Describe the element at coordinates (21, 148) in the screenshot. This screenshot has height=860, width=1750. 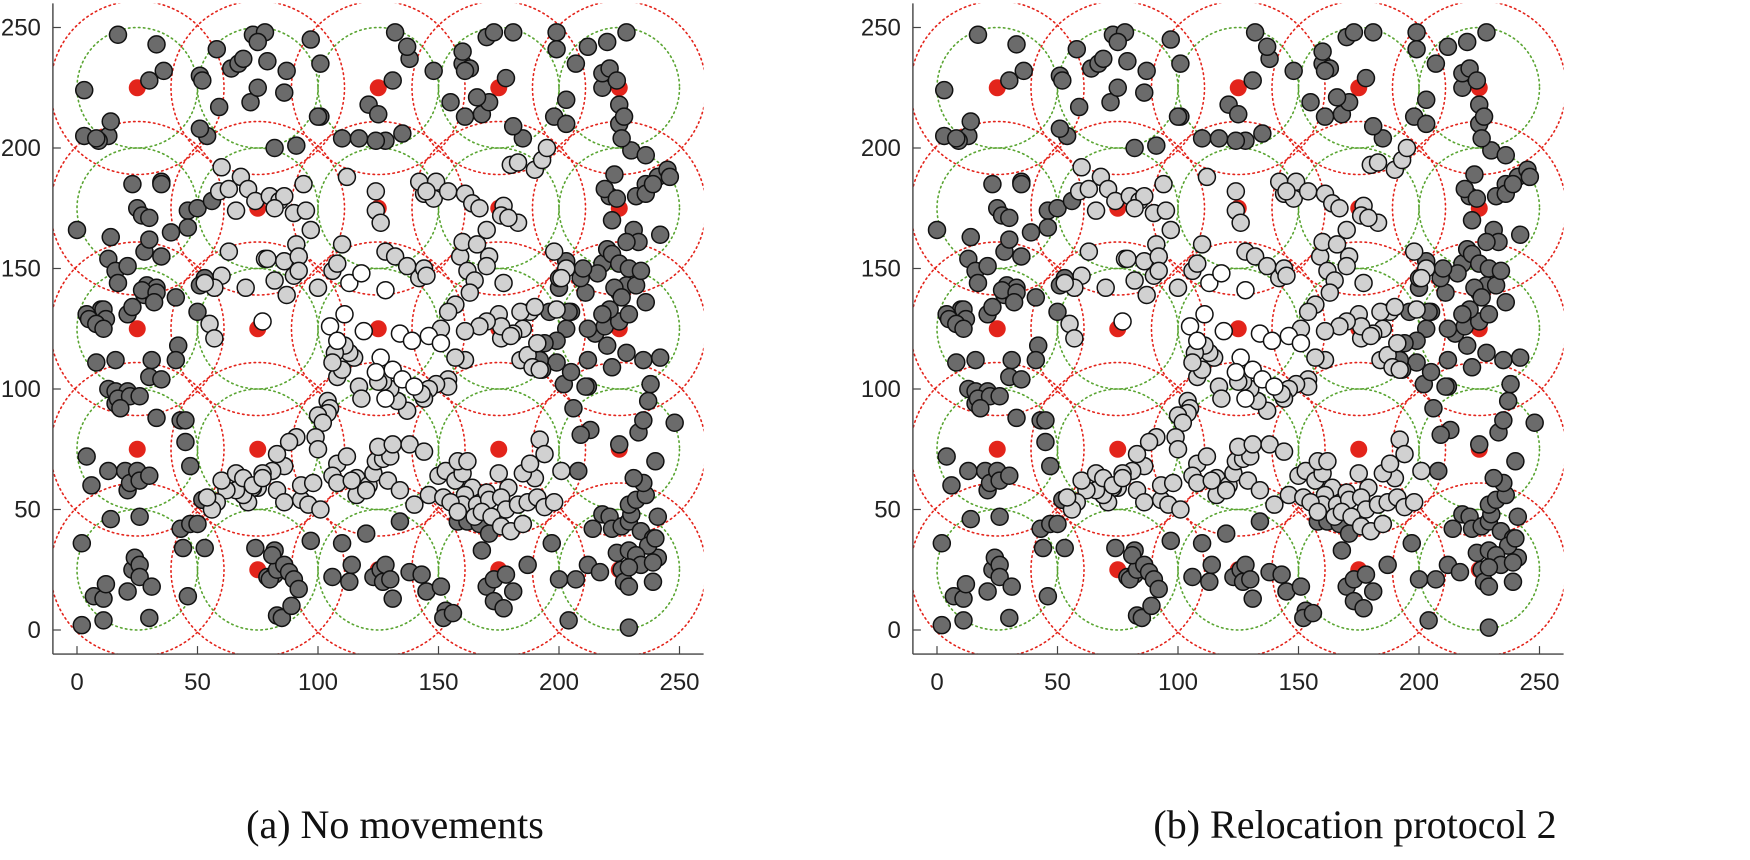
I see `panel-a-y-tick-label: 200` at that location.